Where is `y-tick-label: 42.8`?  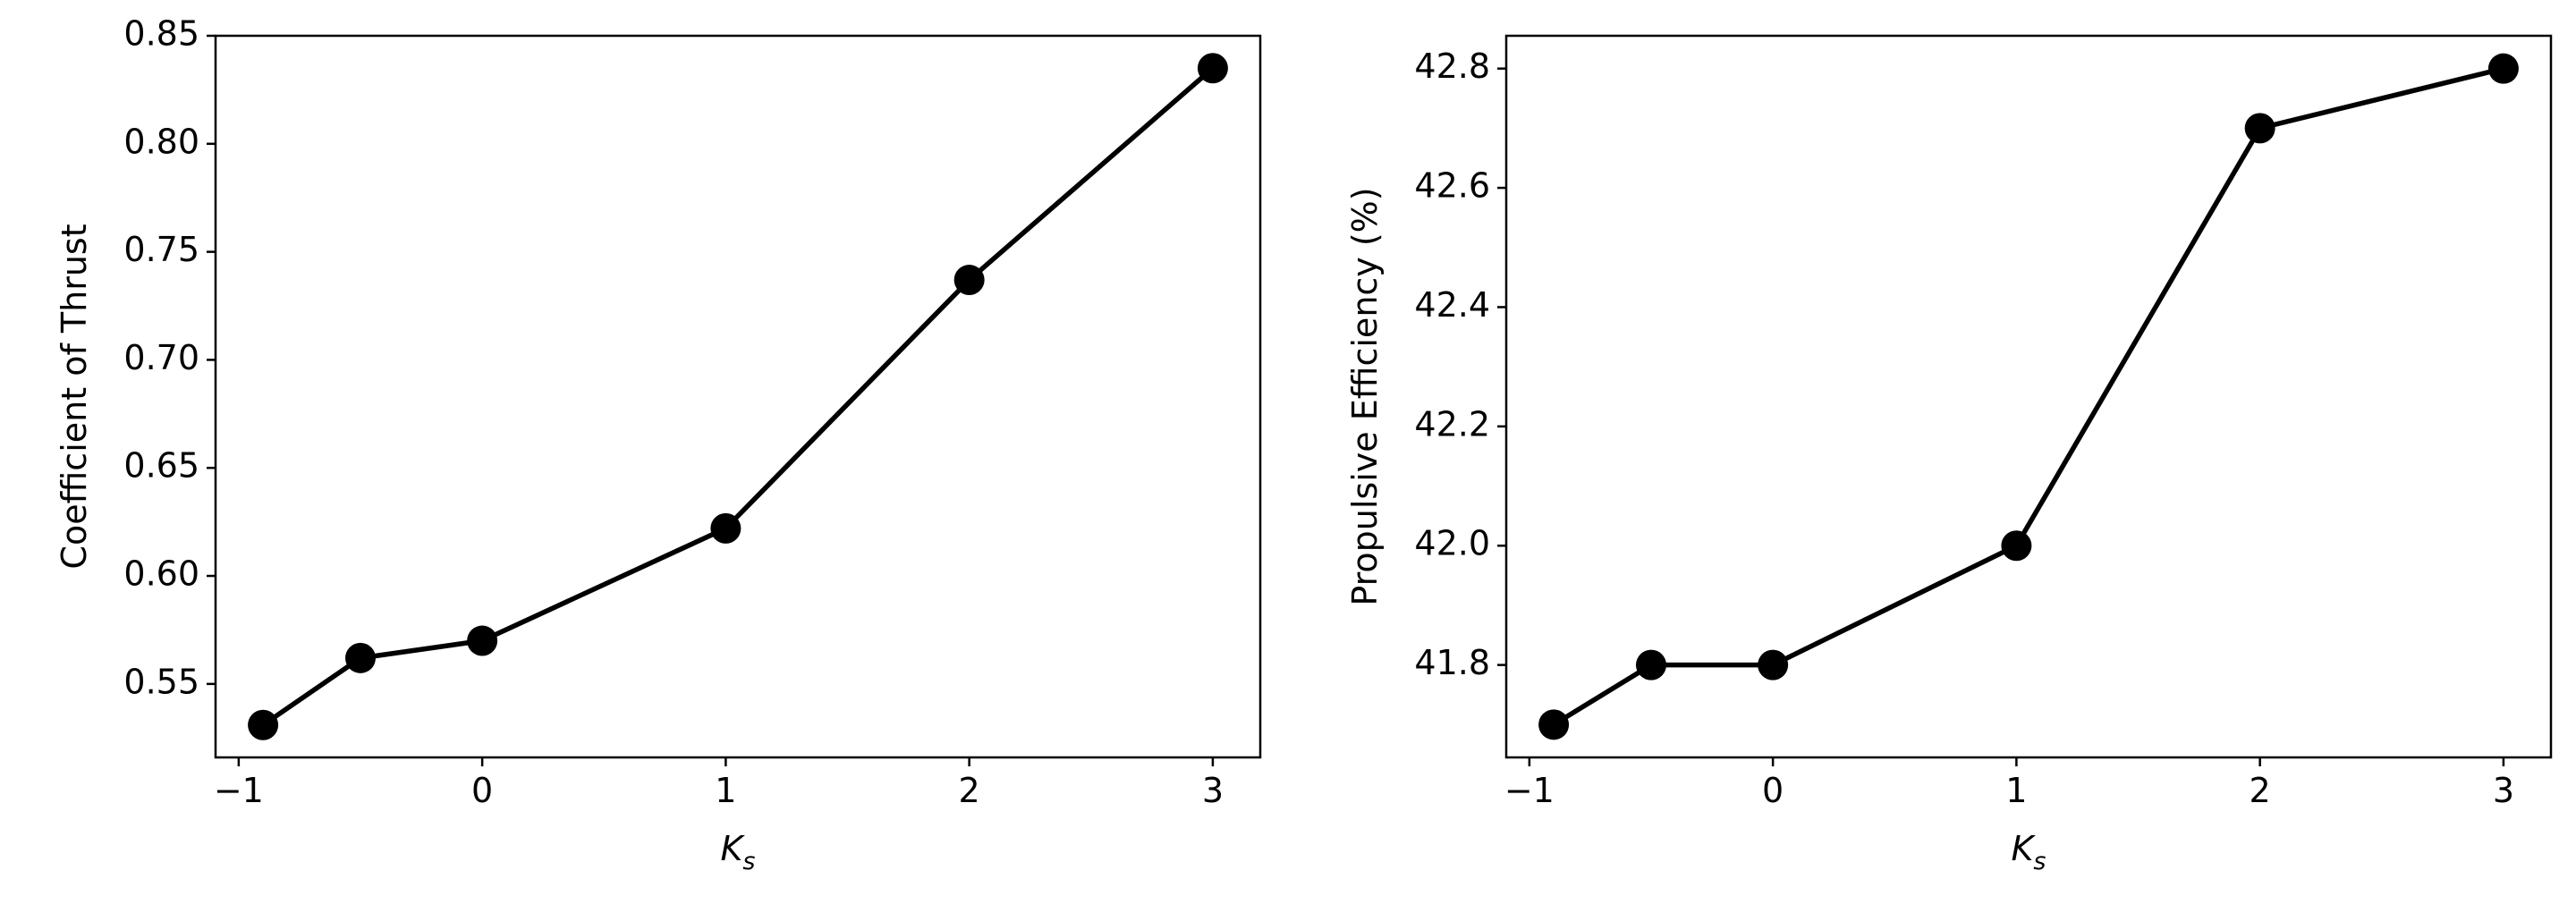
y-tick-label: 42.8 is located at coordinates (1452, 66).